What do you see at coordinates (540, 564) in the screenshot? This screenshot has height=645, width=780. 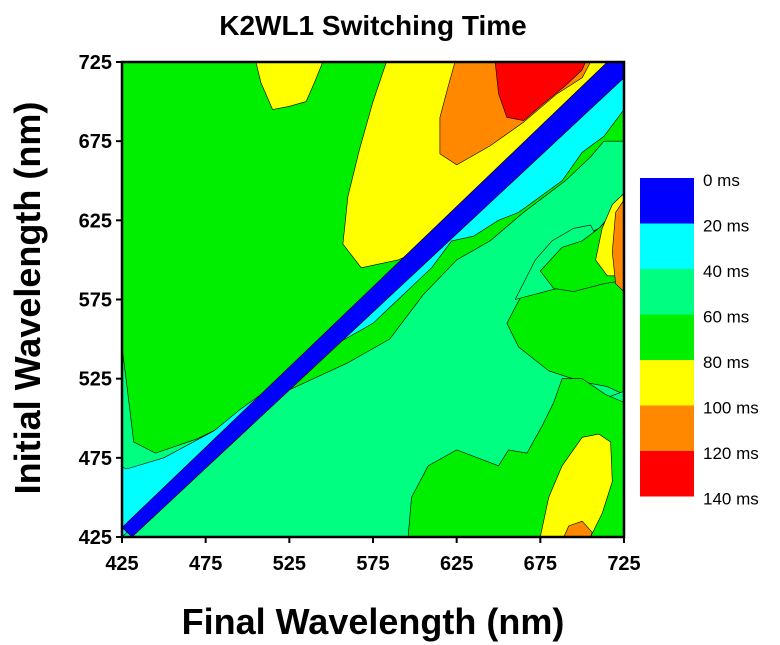 I see `x-tick-label: 675` at bounding box center [540, 564].